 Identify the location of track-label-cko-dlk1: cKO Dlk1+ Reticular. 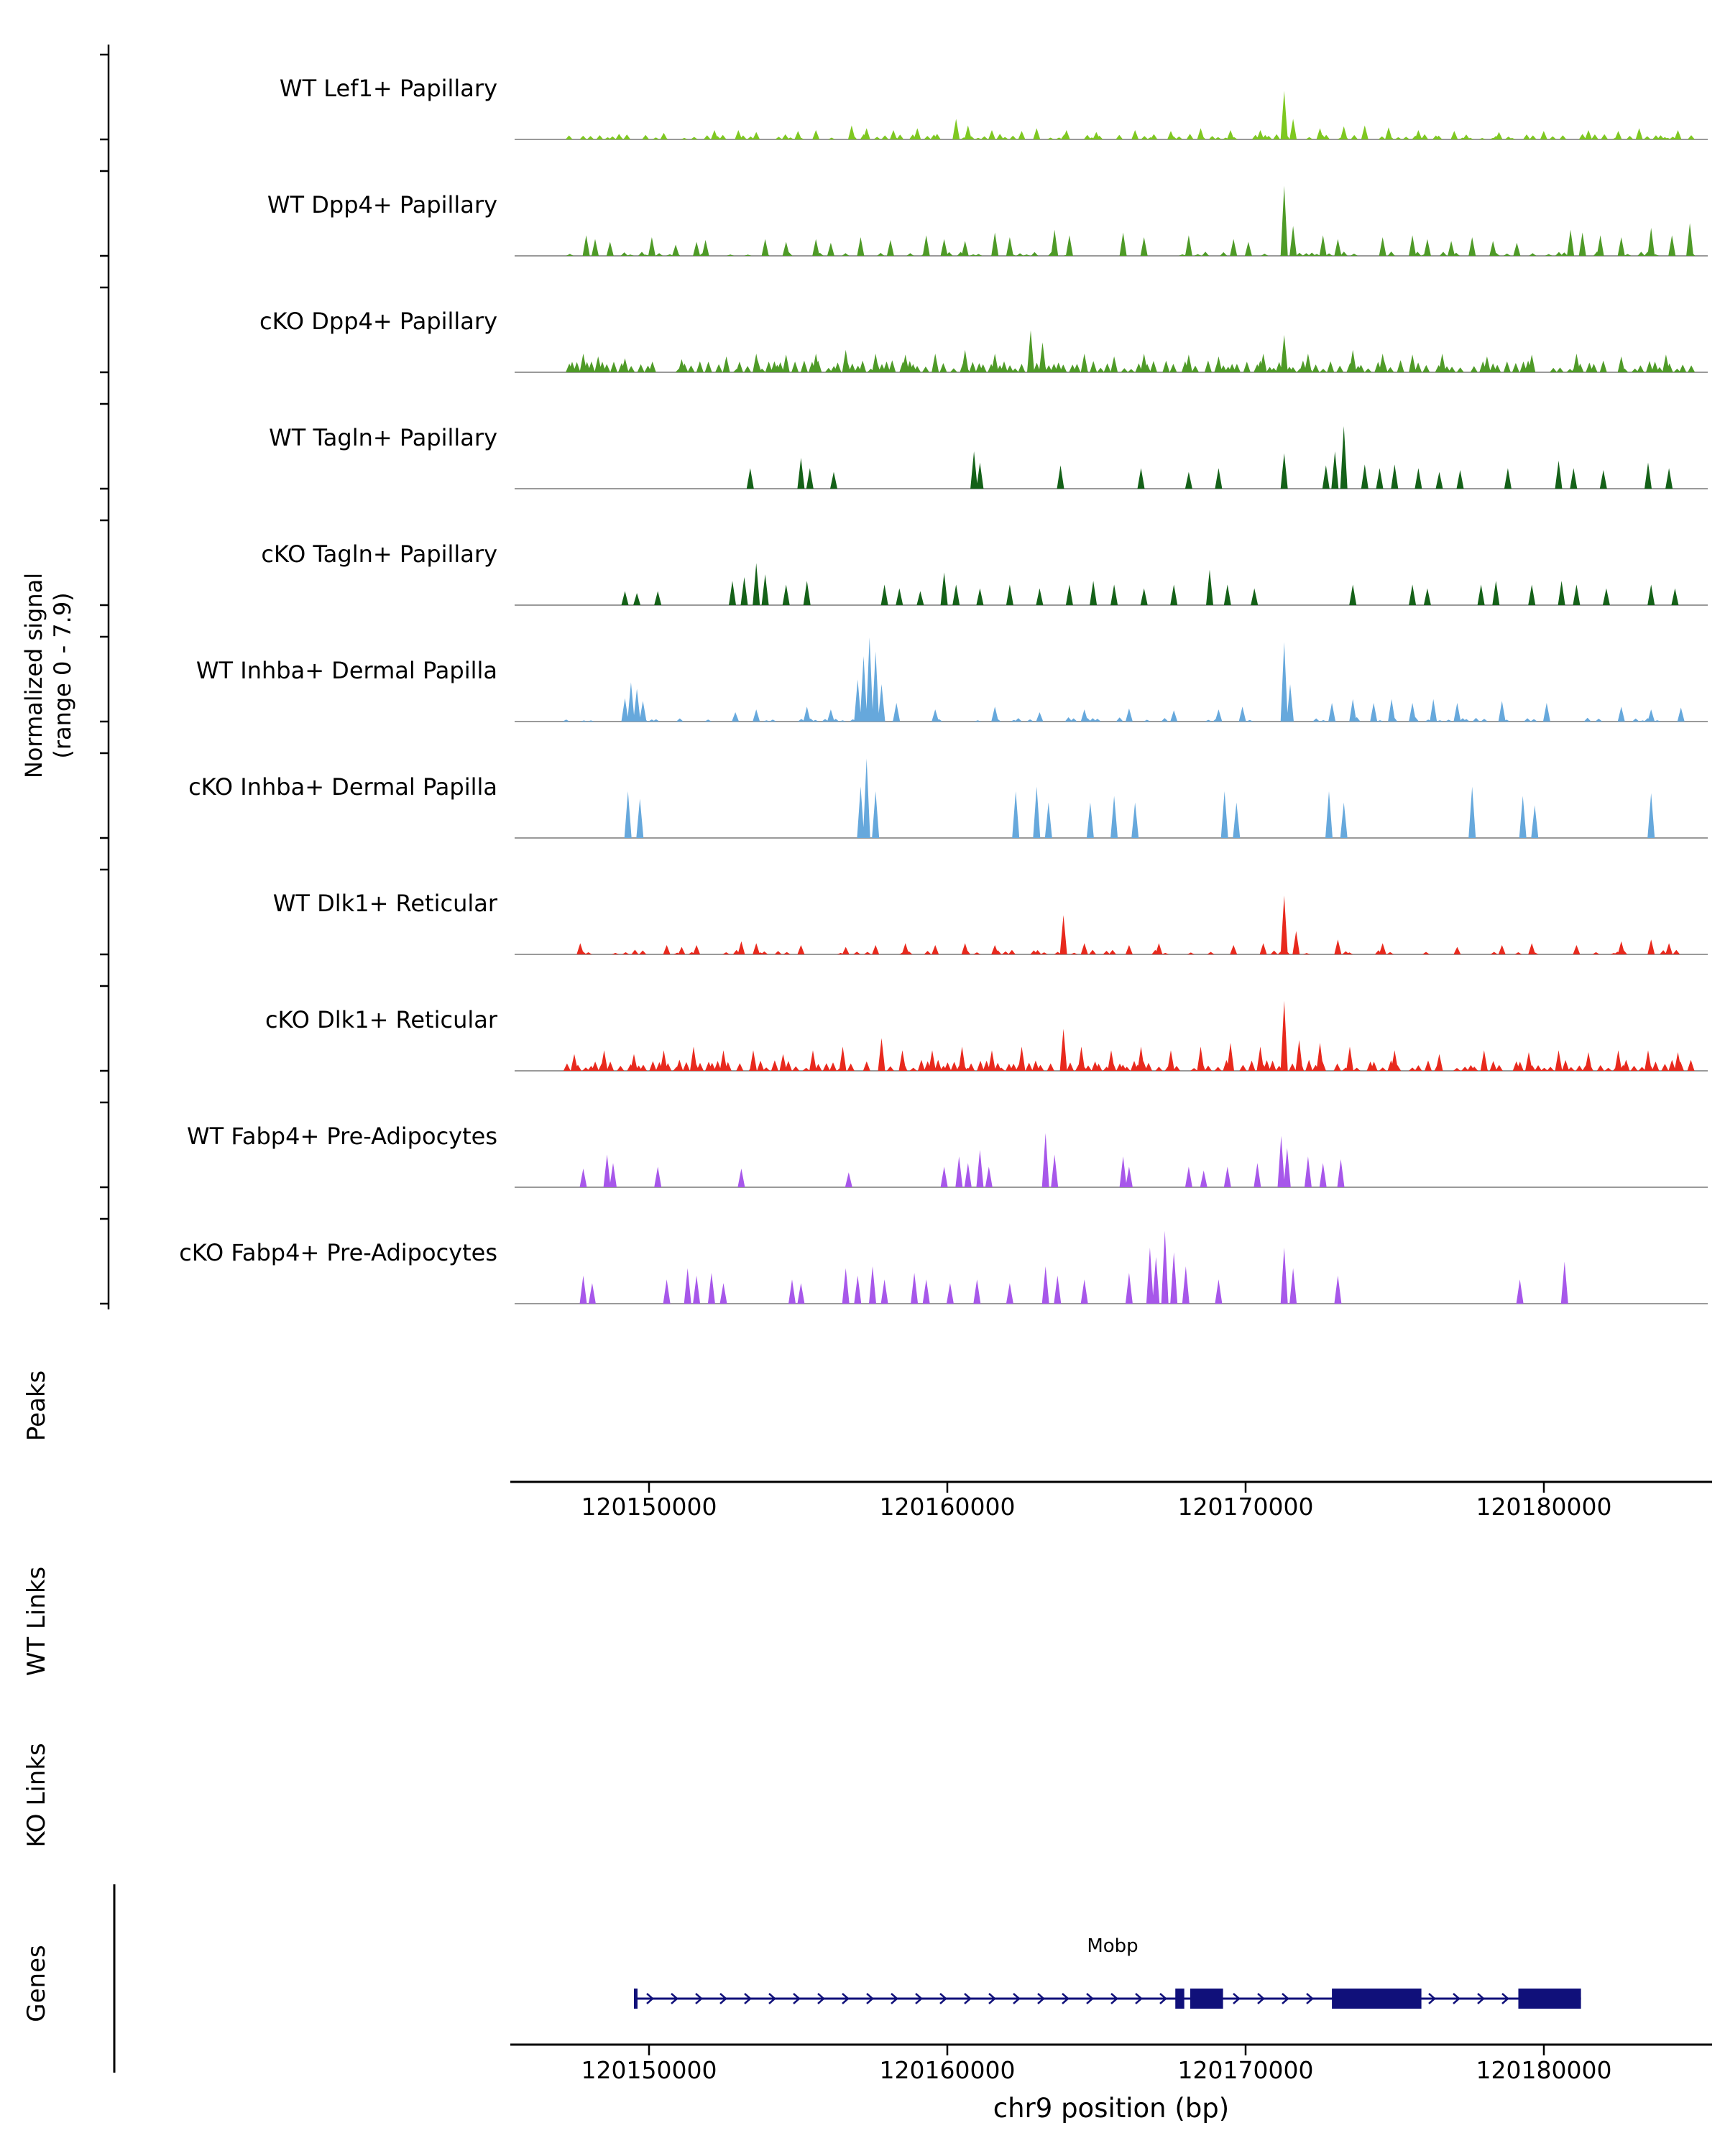
(381, 1020).